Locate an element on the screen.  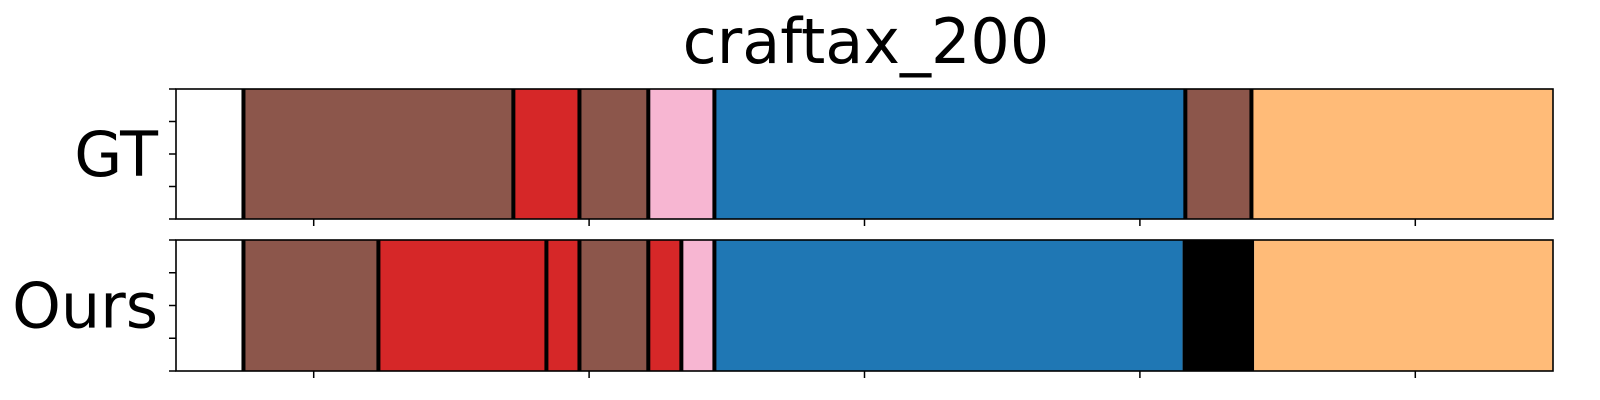
row-label: Ours is located at coordinates (85, 306).